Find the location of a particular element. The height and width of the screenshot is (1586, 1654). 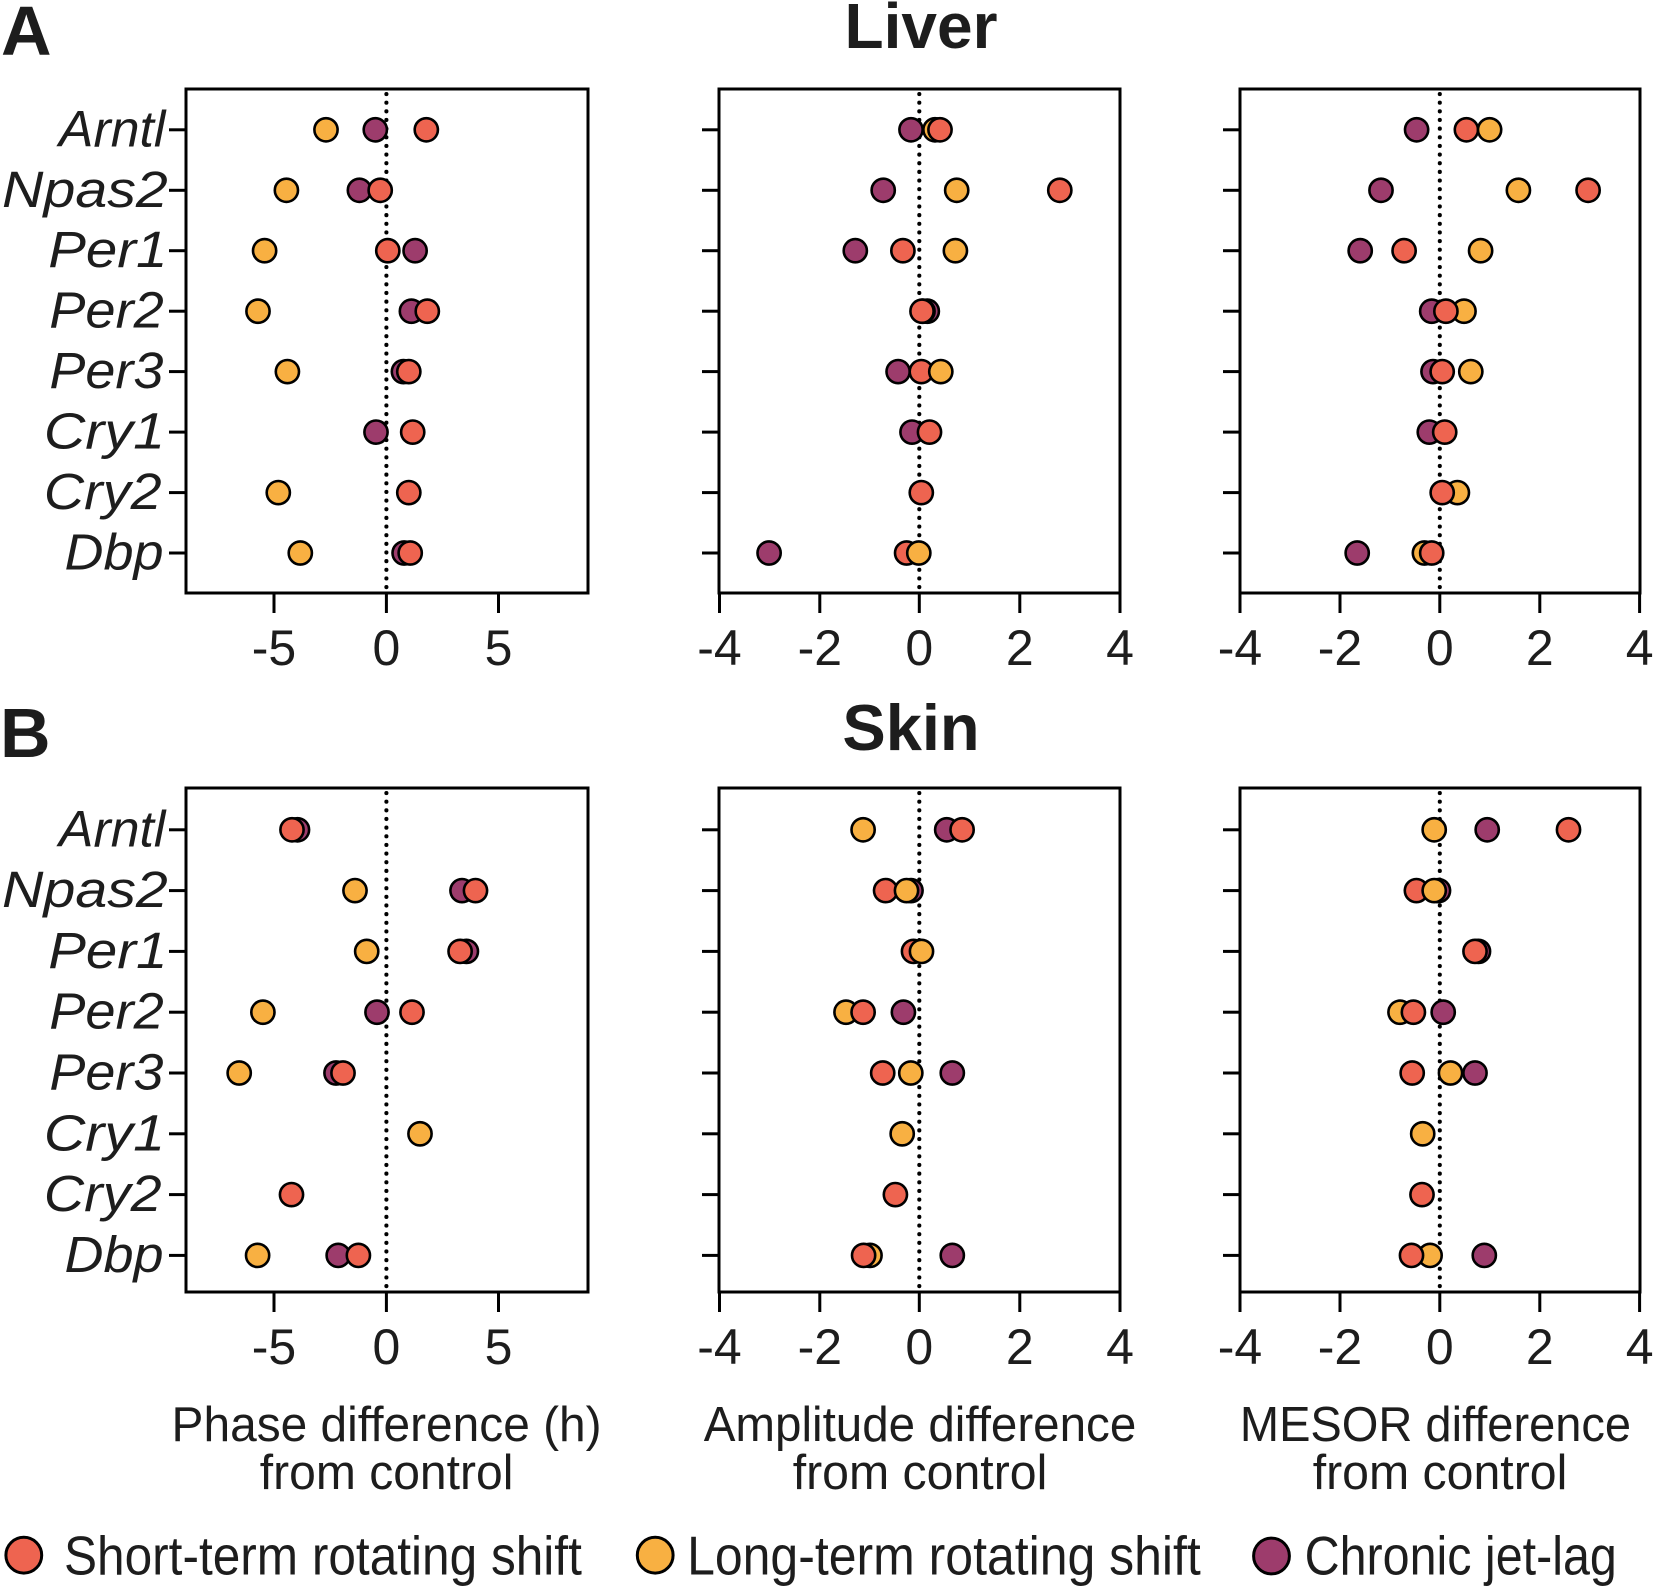

svg-text: Amplitude difference is located at coordinates (920, 1424).